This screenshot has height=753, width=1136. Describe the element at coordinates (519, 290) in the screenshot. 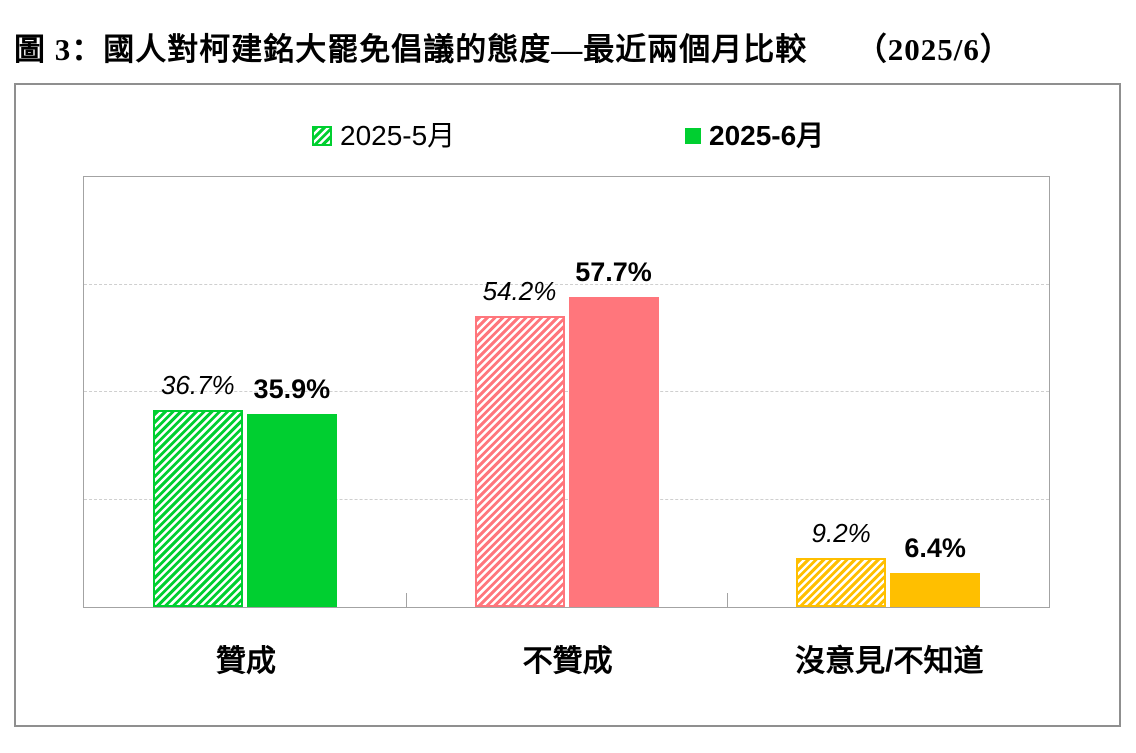

I see `value-label-may-disagree: 54.2%` at that location.